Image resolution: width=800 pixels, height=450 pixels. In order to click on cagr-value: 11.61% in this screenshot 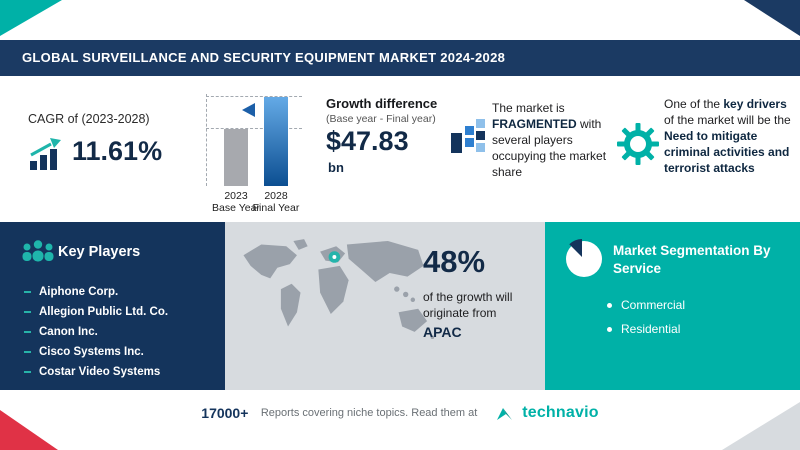, I will do `click(117, 151)`.